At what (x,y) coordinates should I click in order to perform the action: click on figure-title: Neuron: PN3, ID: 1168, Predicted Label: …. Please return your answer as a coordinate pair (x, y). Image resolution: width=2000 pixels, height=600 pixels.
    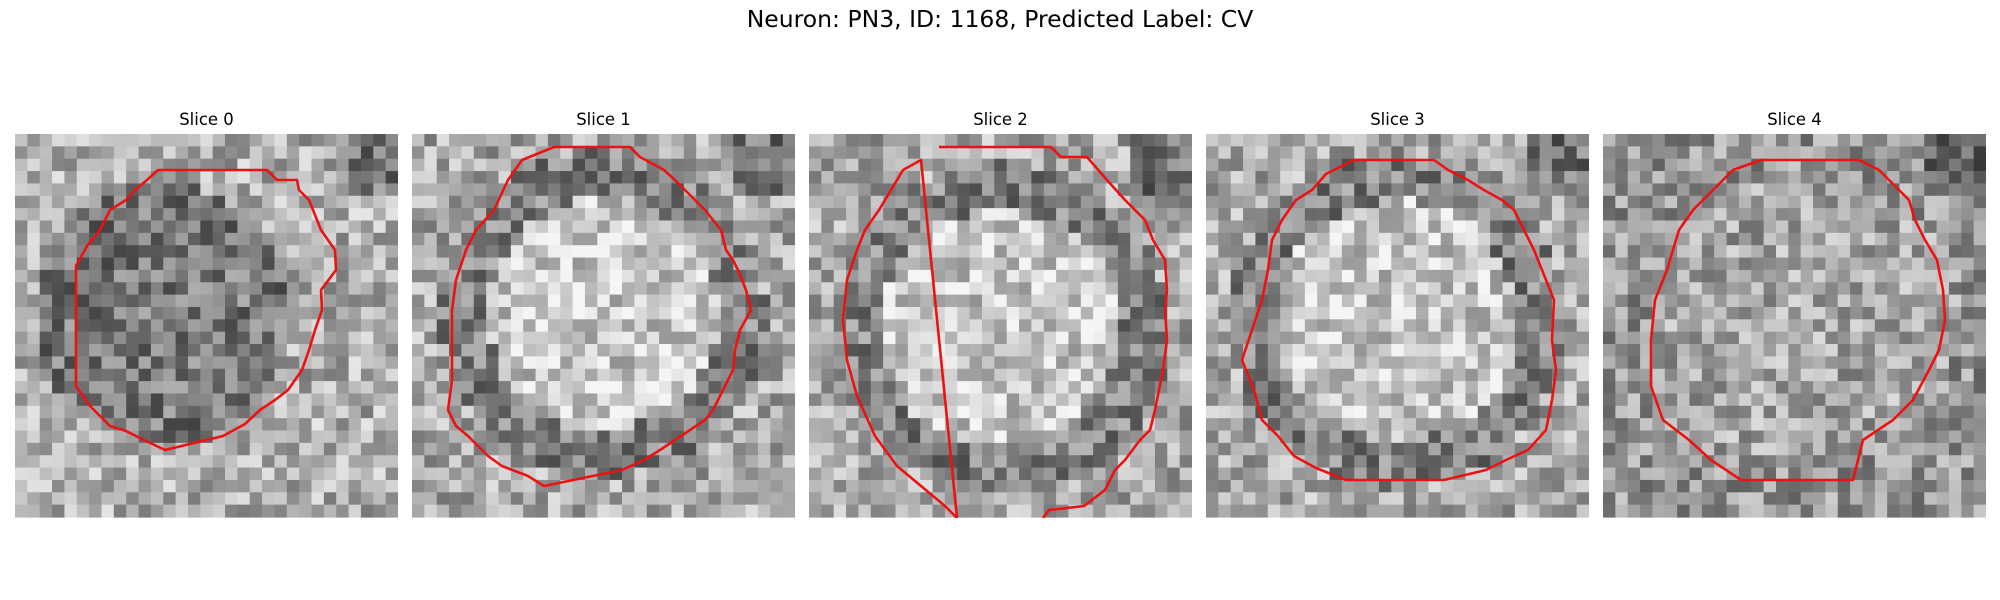
    Looking at the image, I should click on (1000, 19).